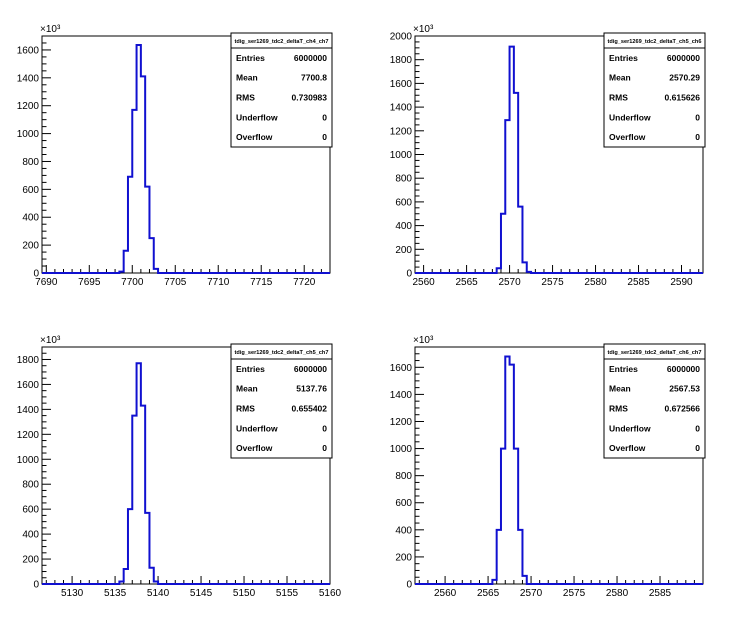 The image size is (746, 622). Describe the element at coordinates (655, 353) in the screenshot. I see `stats-title: tdig_ser1269_tdc2_deltaT_ch6_ch7` at that location.